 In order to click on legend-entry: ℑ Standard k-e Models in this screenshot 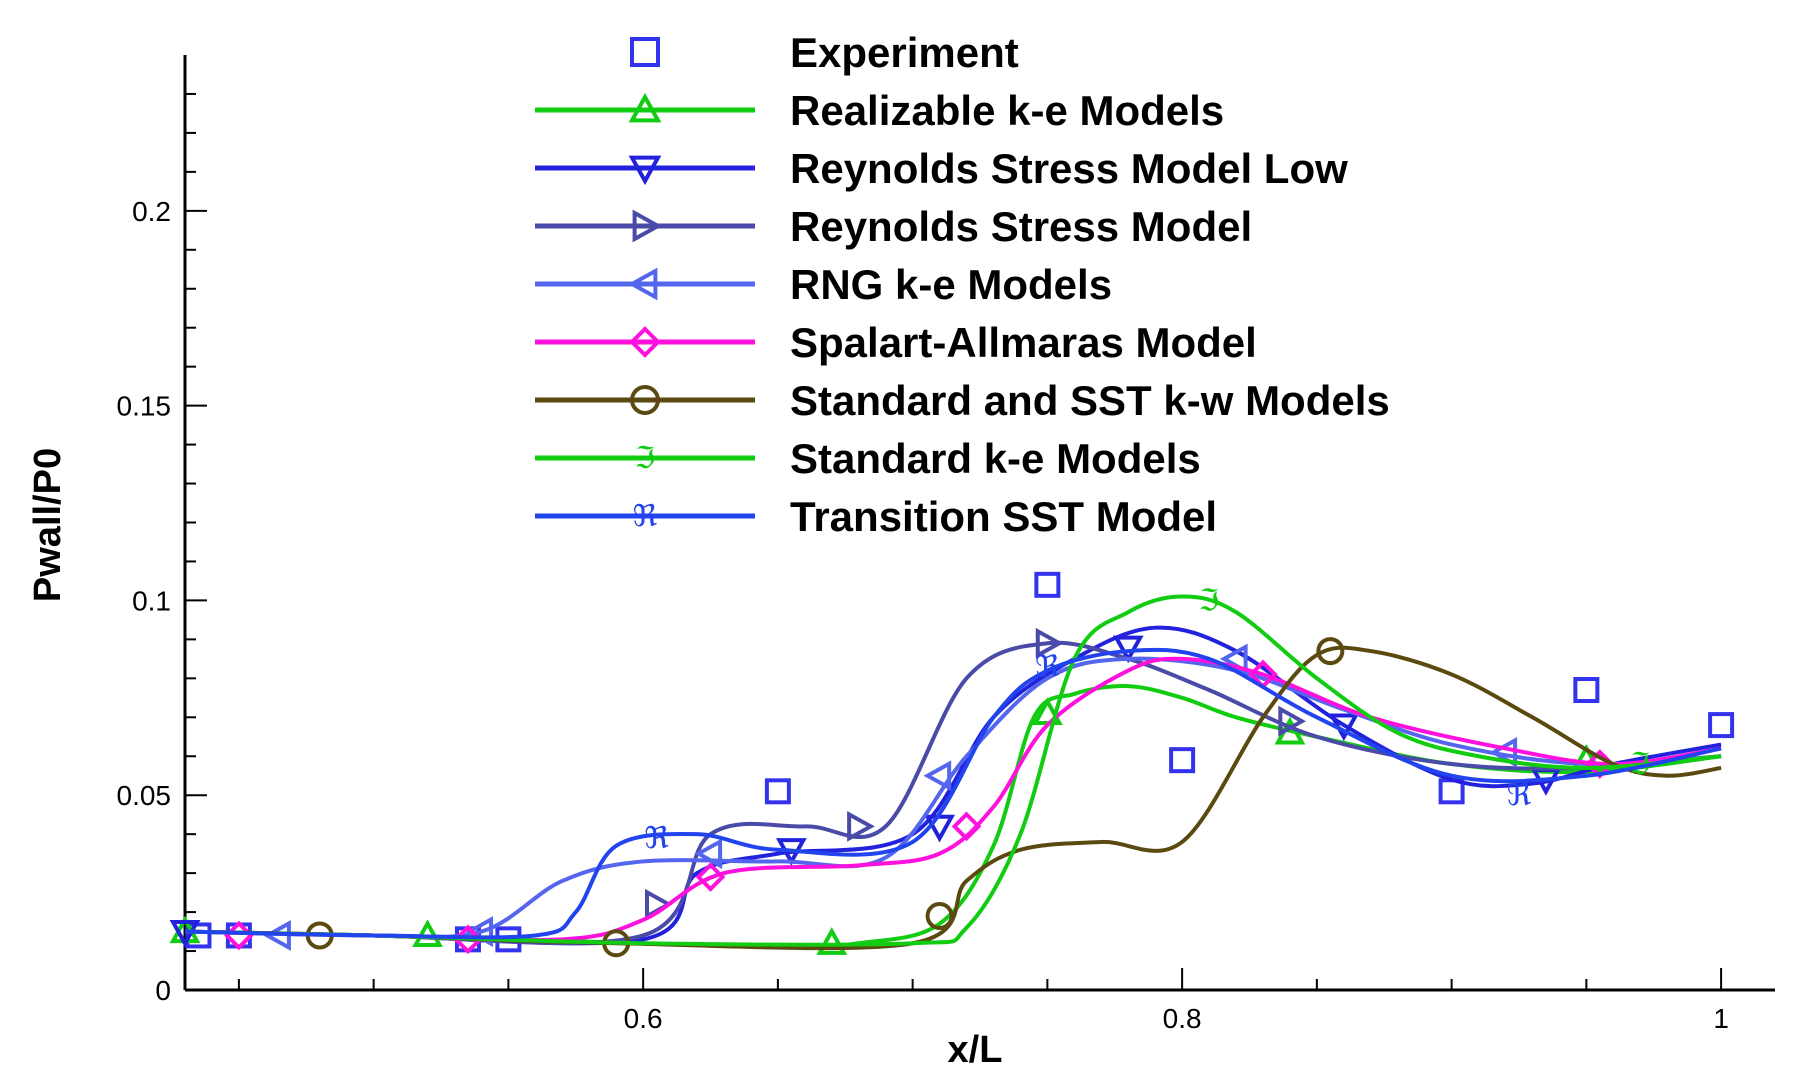, I will do `click(868, 458)`.